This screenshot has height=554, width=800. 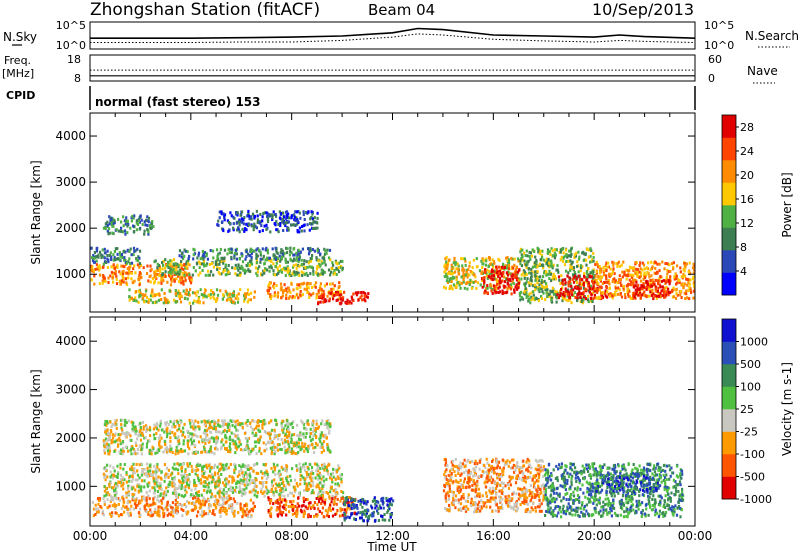 I want to click on y-tick-label: 3000, so click(x=70, y=182).